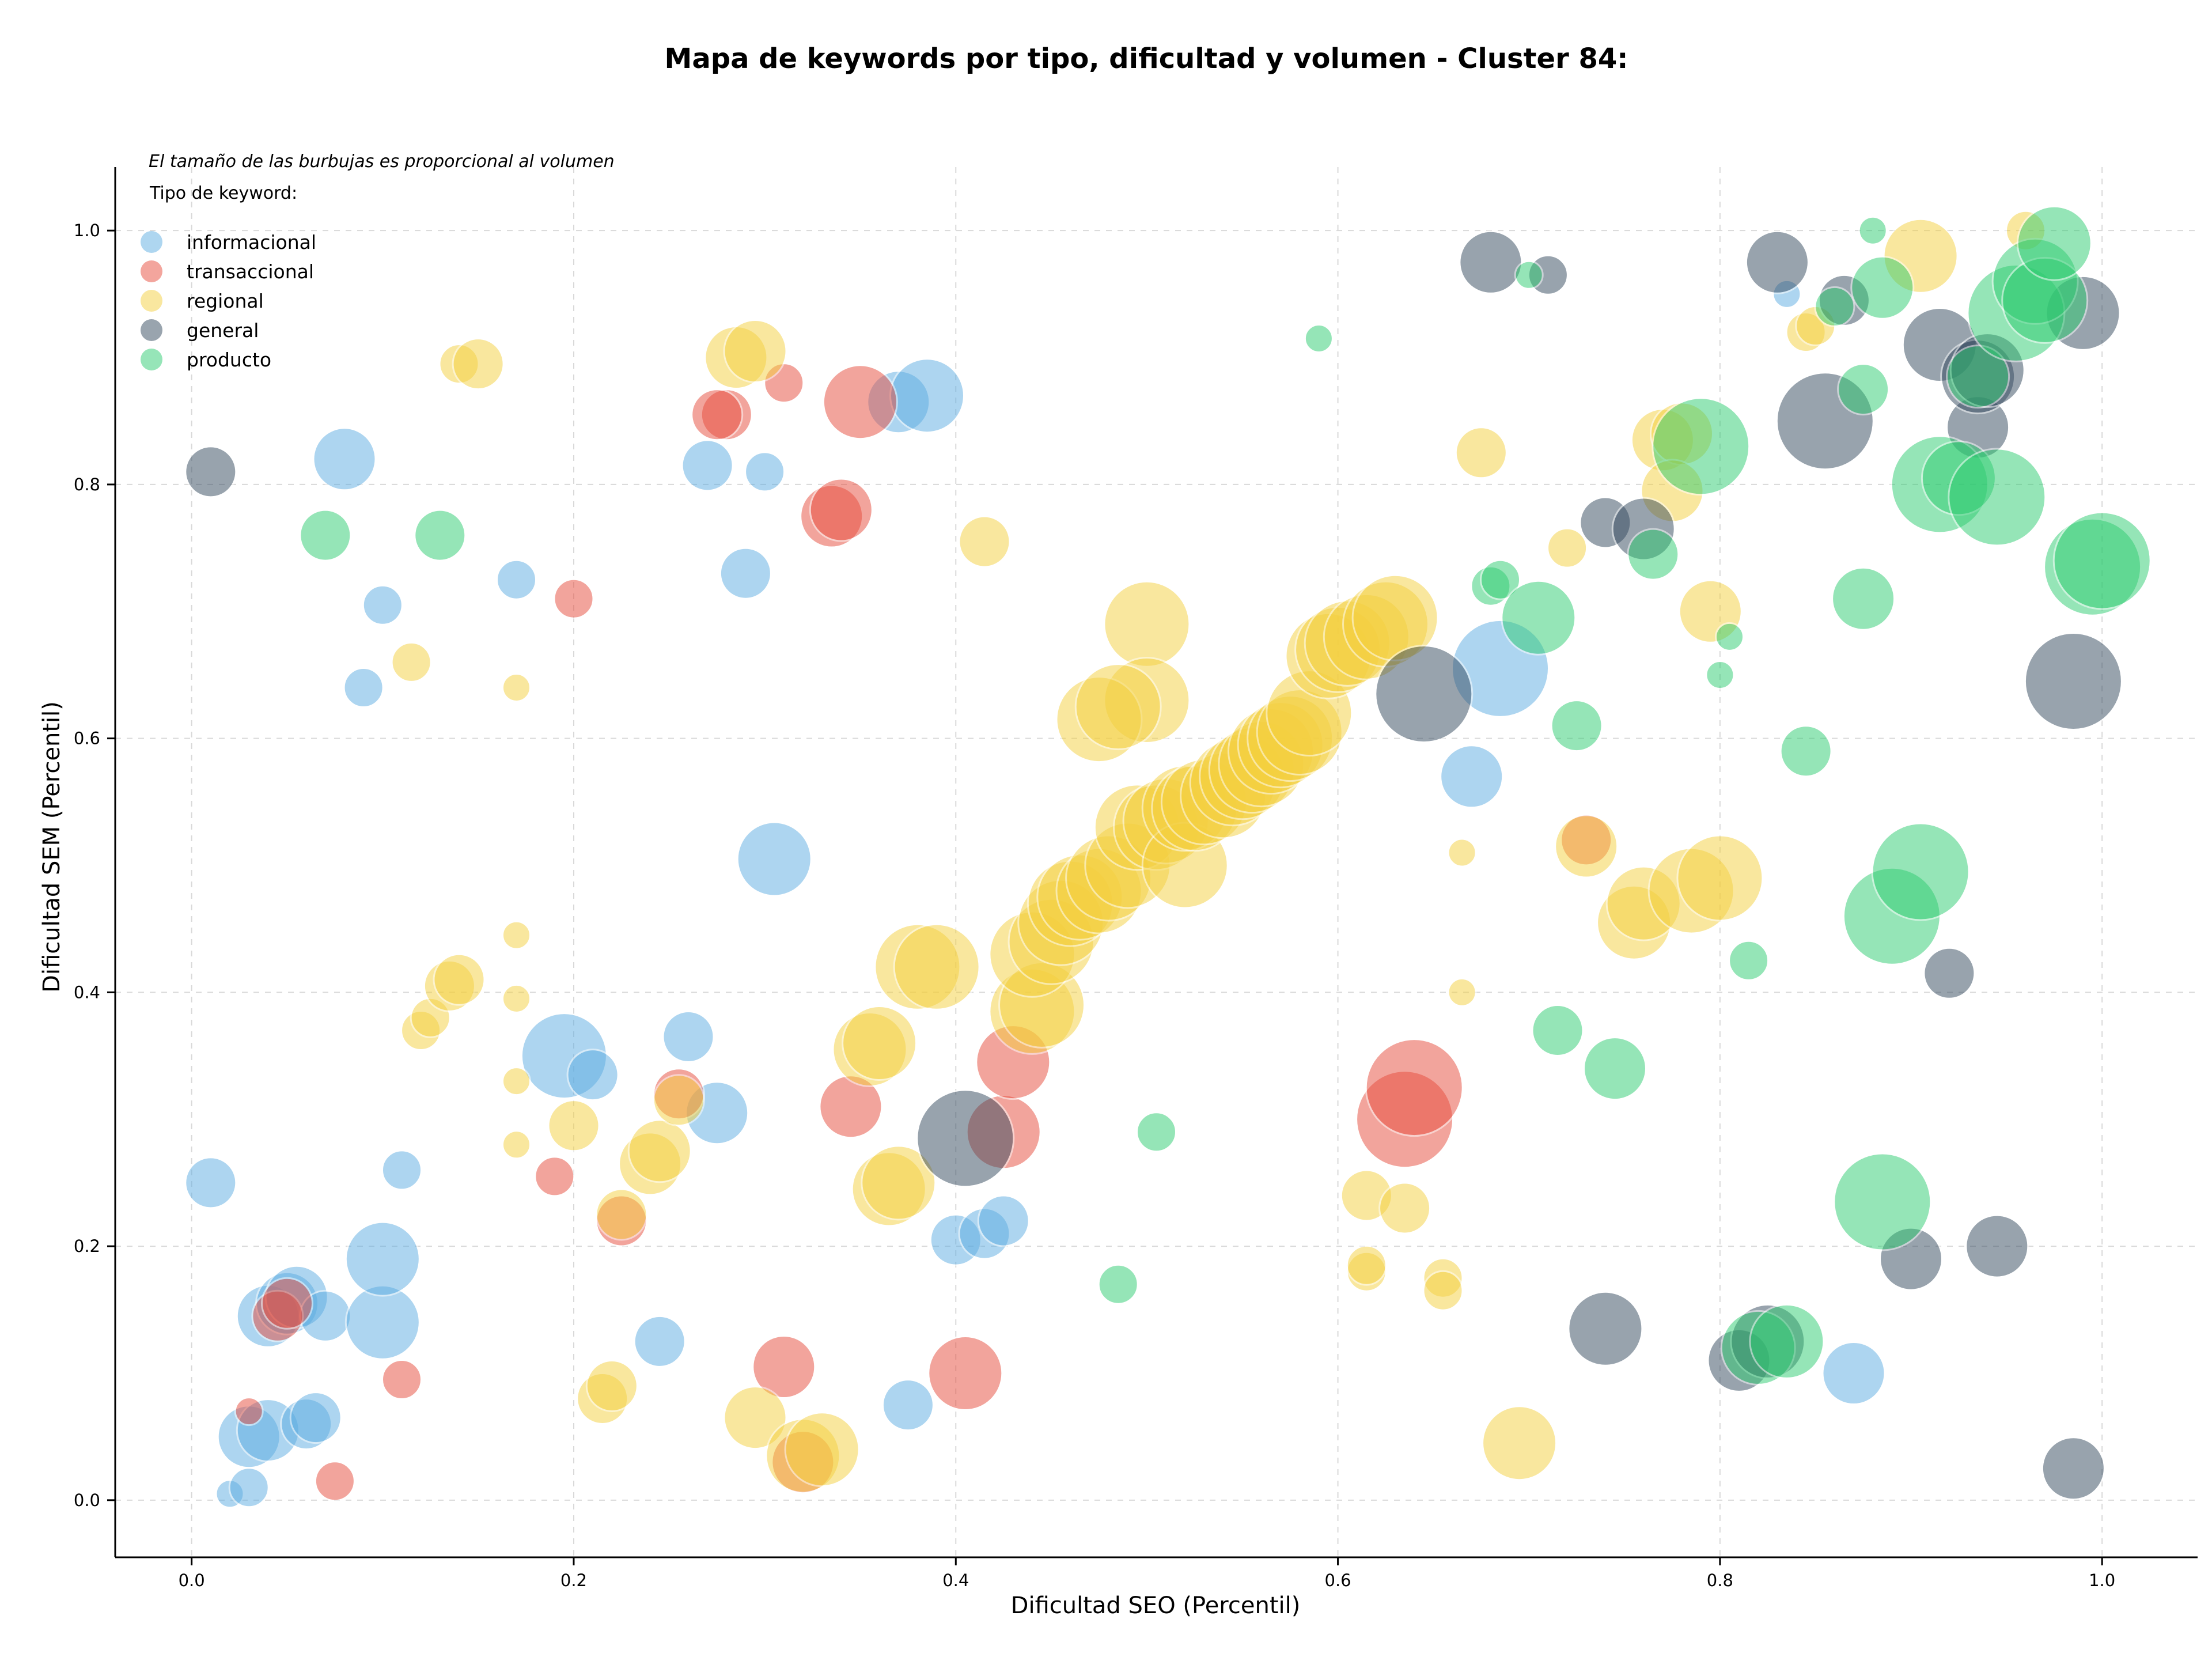 Image resolution: width=2212 pixels, height=1661 pixels. I want to click on x-tick-label: 0.6, so click(1338, 1580).